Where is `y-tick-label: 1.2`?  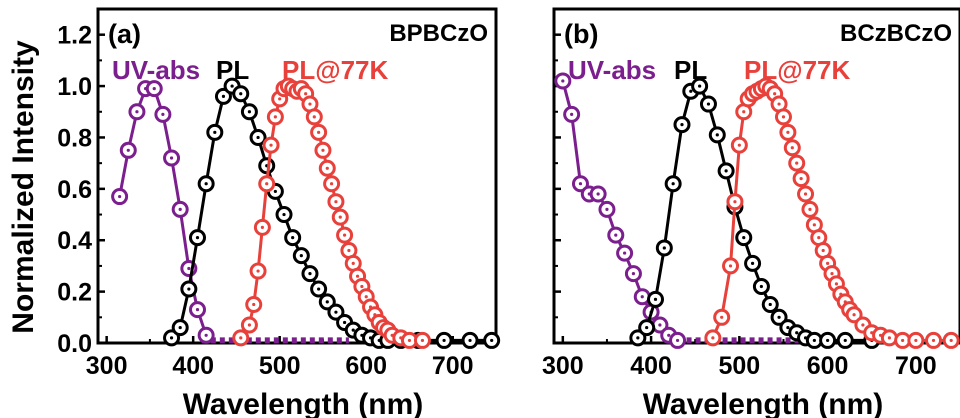
y-tick-label: 1.2 is located at coordinates (74, 36).